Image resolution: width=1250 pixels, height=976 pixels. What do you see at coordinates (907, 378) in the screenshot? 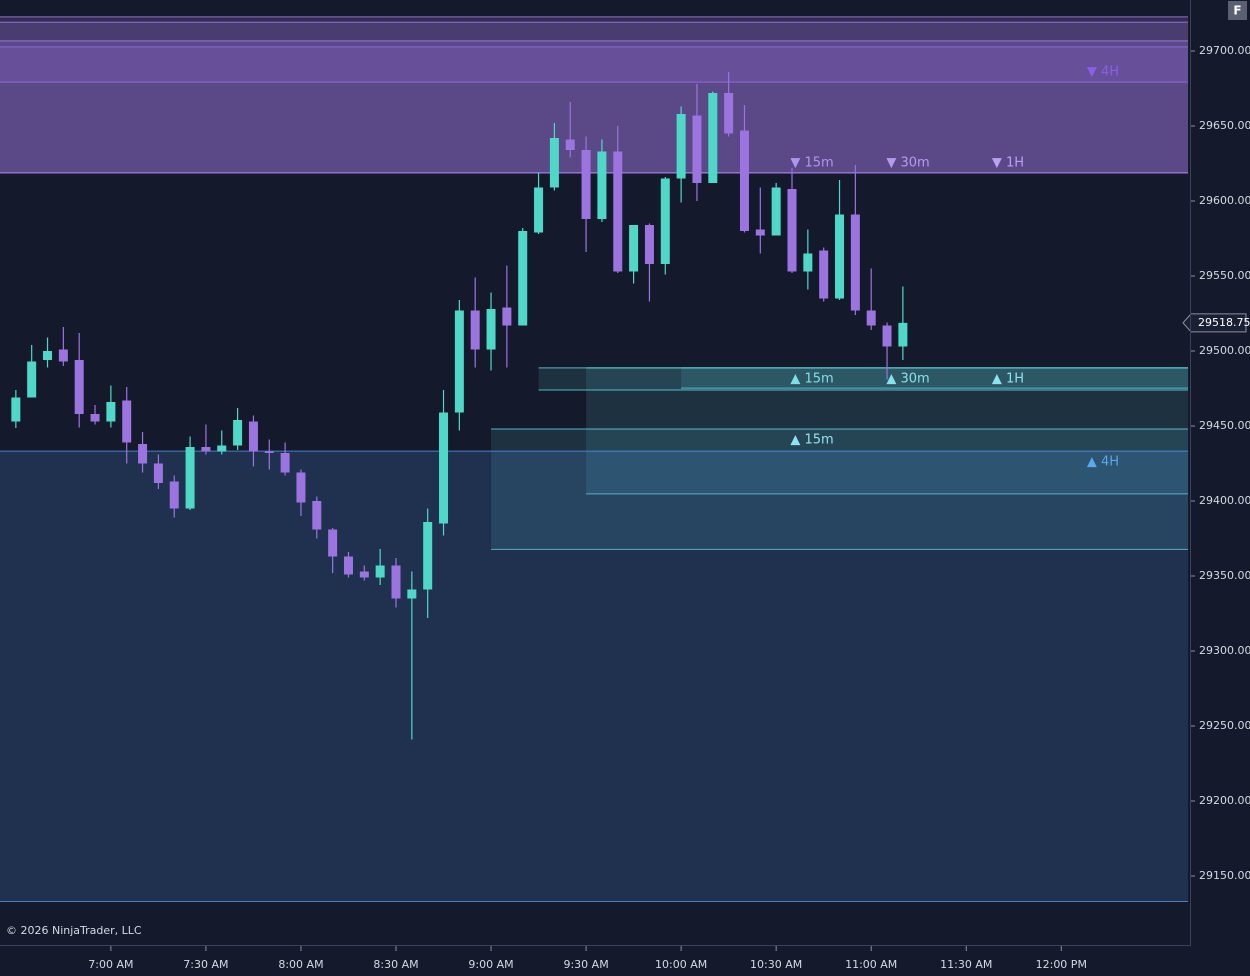
I see `zone-label: ▲ 30m` at bounding box center [907, 378].